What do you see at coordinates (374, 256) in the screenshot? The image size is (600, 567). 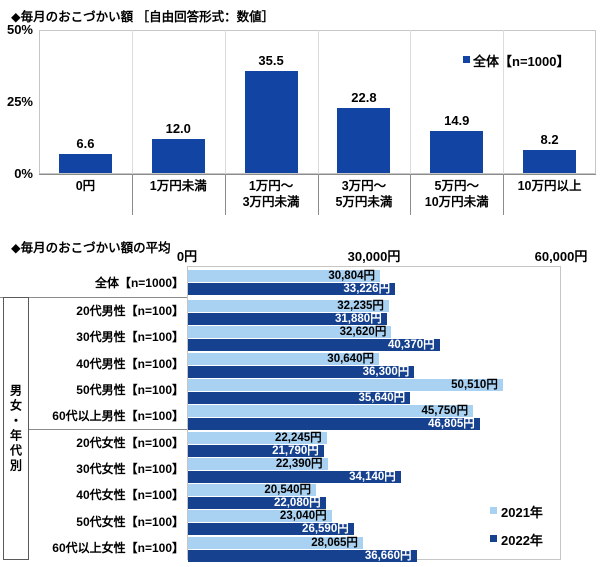 I see `chart2-xtick-label: 30,000円` at bounding box center [374, 256].